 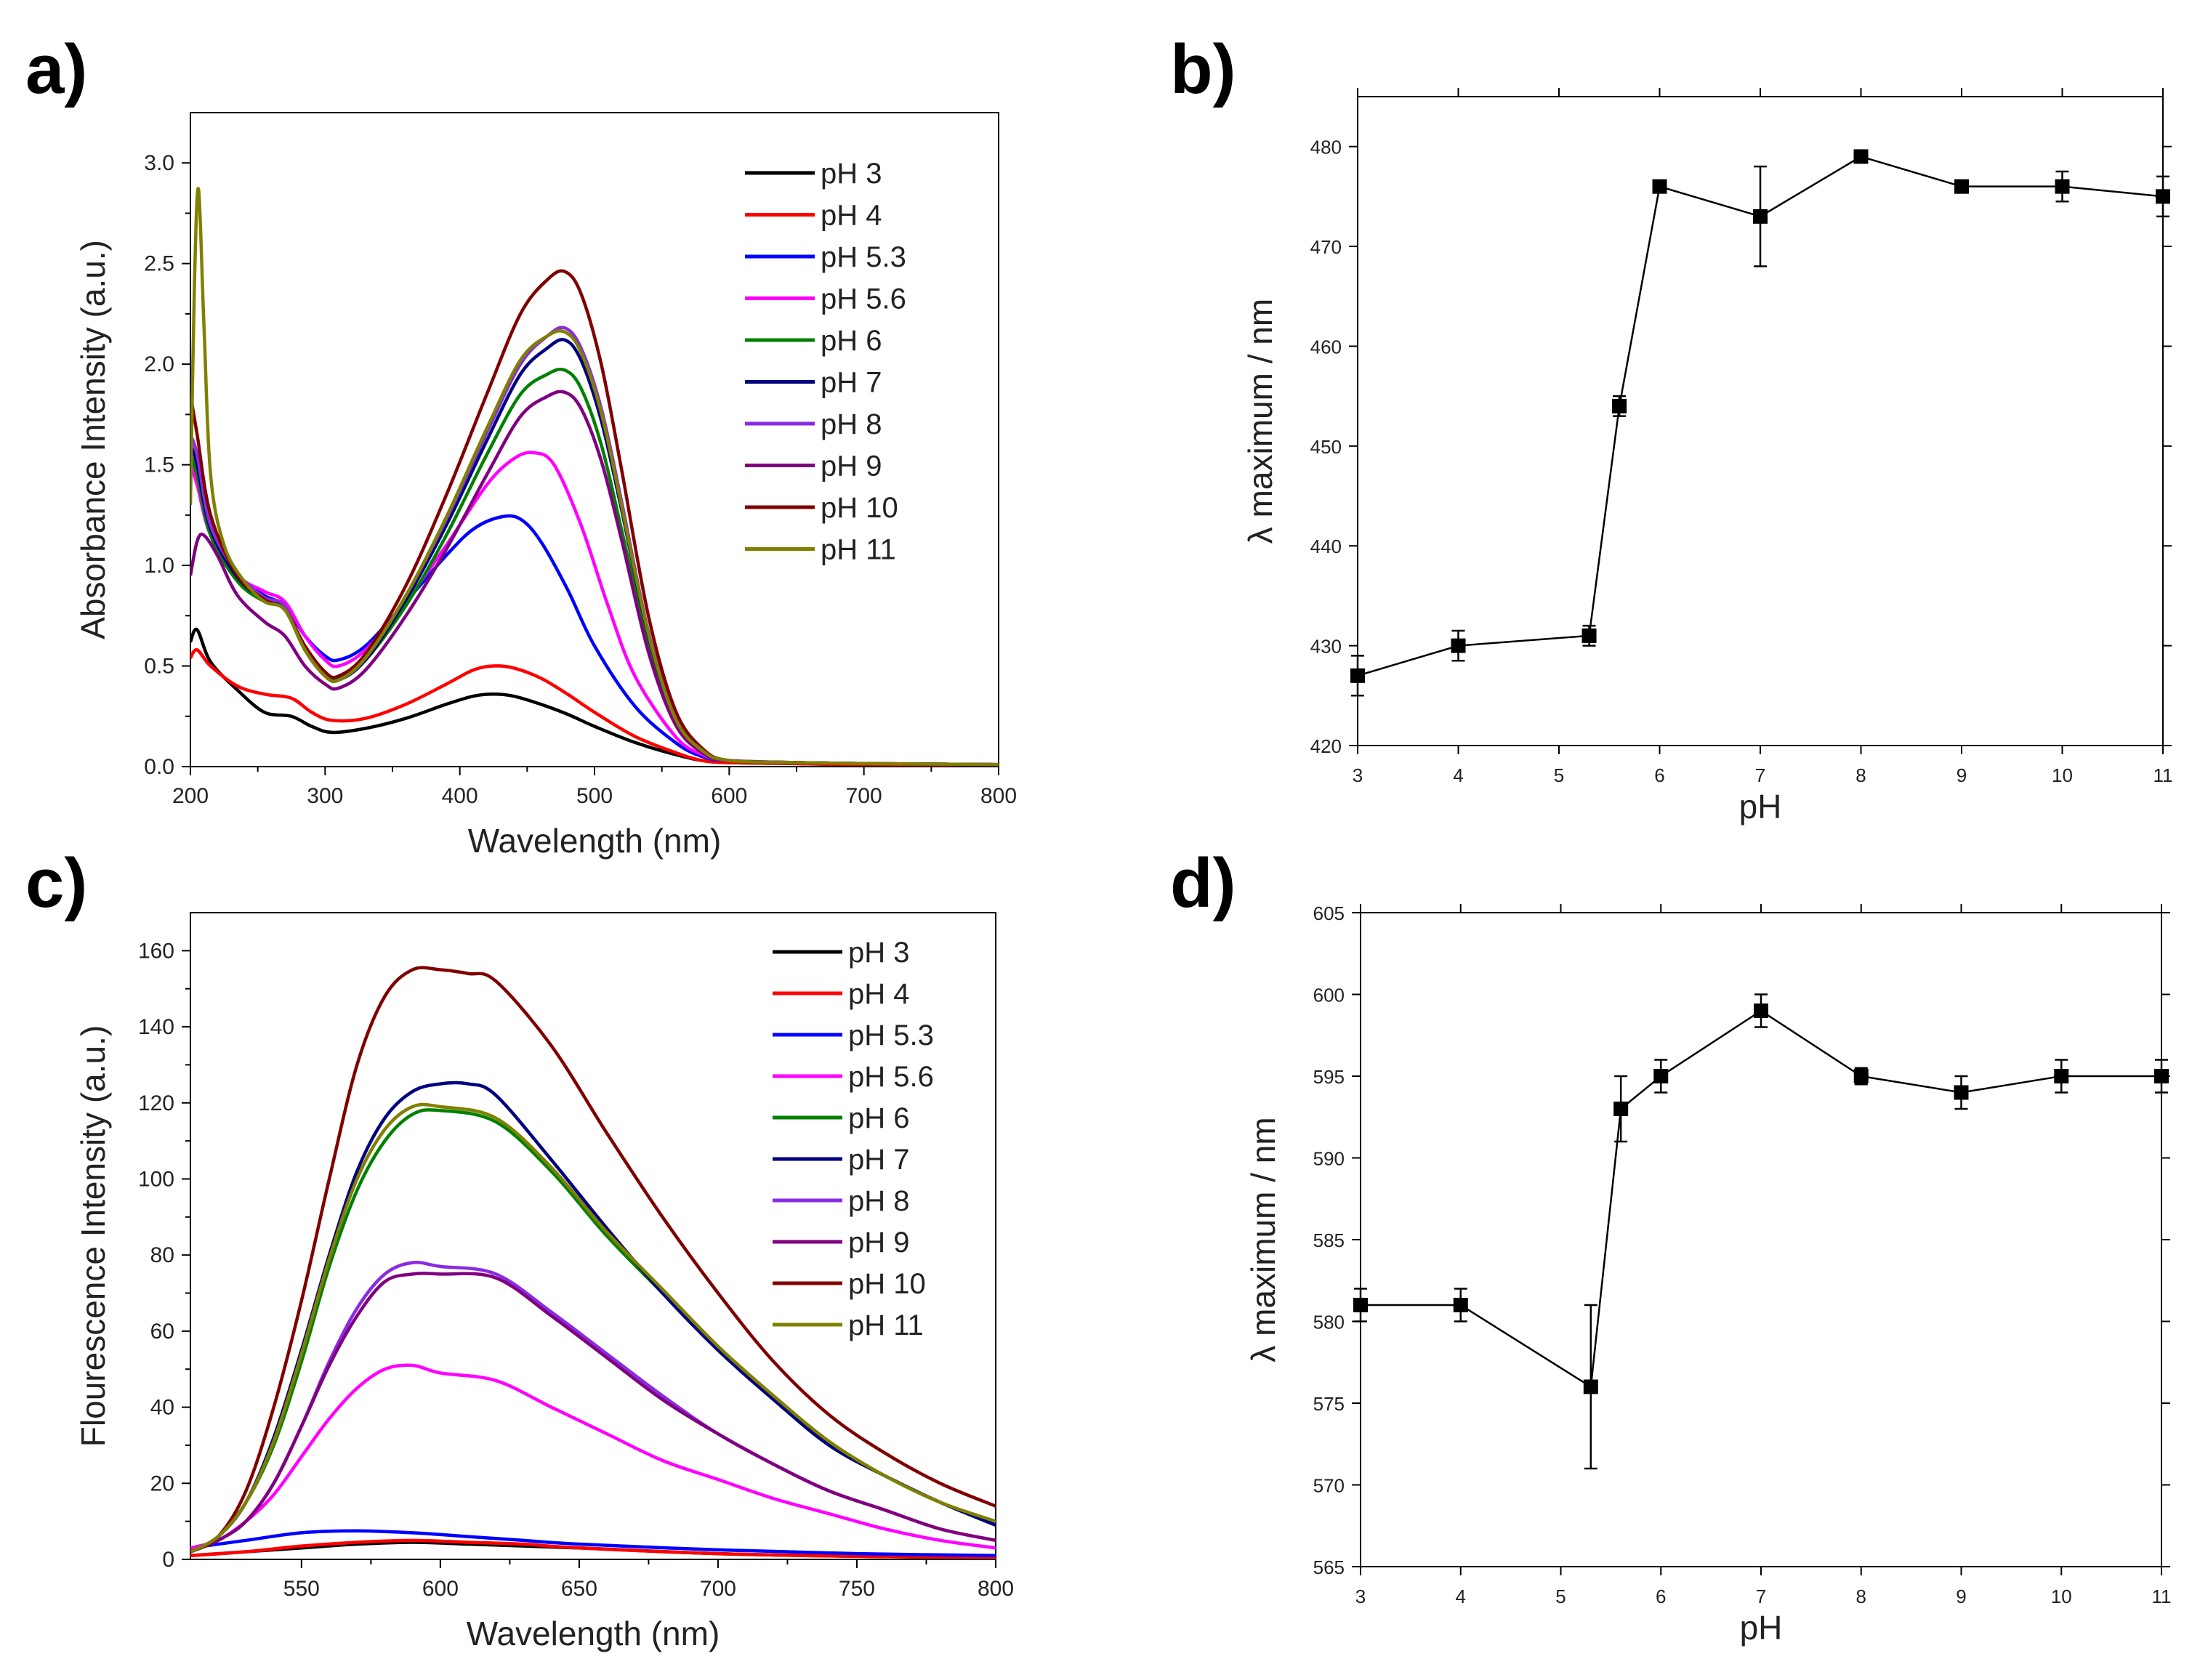 What do you see at coordinates (159, 566) in the screenshot?
I see `y-tick-label: 1.0` at bounding box center [159, 566].